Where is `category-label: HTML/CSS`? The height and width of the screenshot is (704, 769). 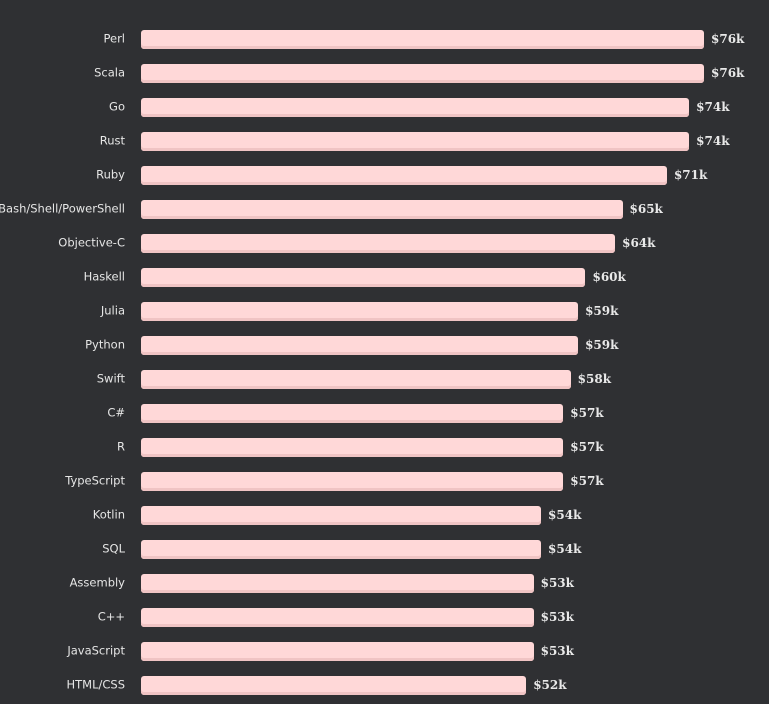 category-label: HTML/CSS is located at coordinates (95, 684).